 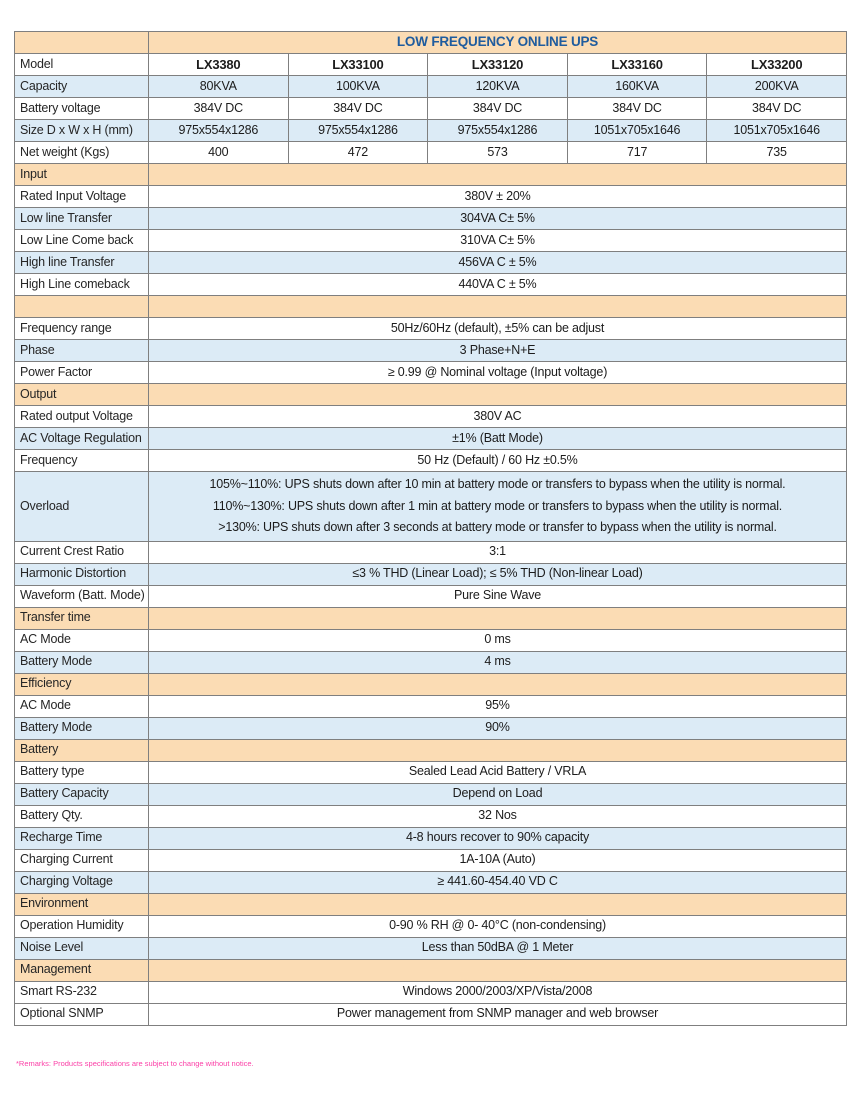 I want to click on section-label: Environment, so click(x=81, y=904).